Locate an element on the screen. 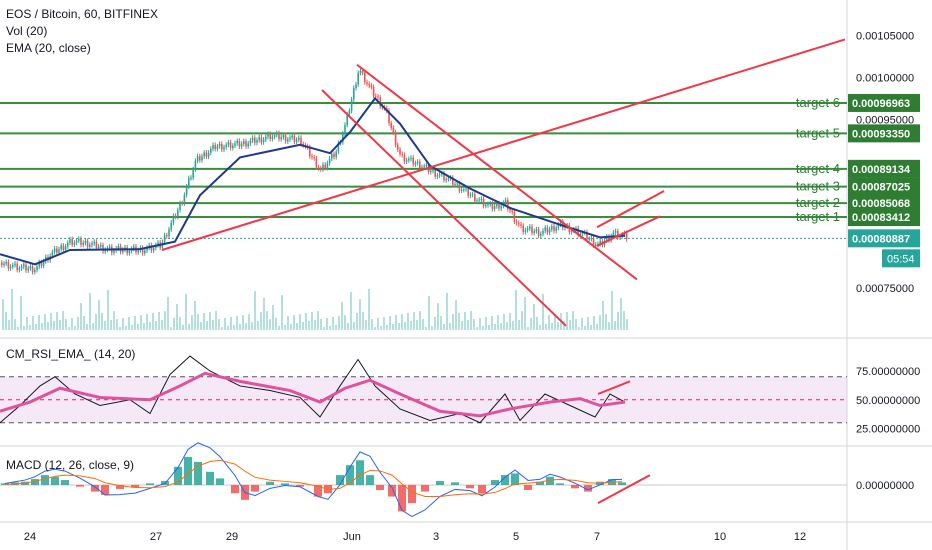 The height and width of the screenshot is (550, 932). rsi-legend: CM_RSI_EMA_ (14, 20) is located at coordinates (71, 354).